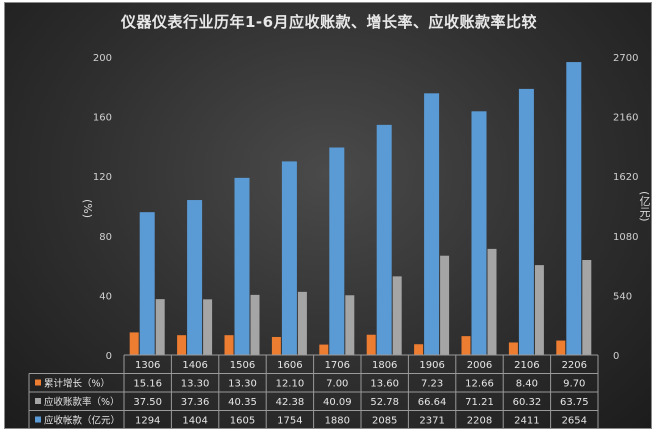  Describe the element at coordinates (526, 365) in the screenshot. I see `table-category: 2106` at that location.